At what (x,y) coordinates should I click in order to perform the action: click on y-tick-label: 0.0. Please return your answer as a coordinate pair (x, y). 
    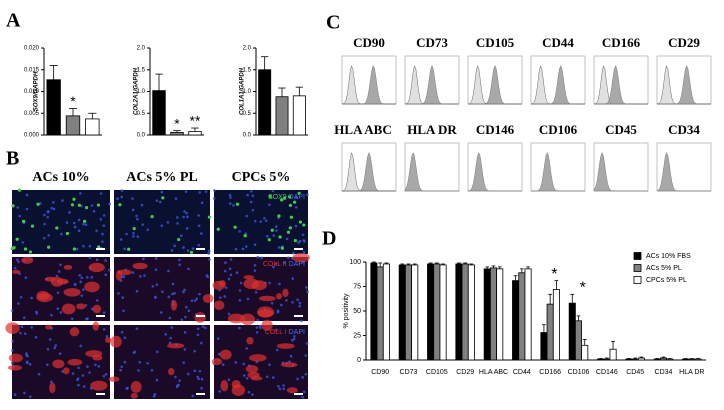
    Looking at the image, I should click on (247, 136).